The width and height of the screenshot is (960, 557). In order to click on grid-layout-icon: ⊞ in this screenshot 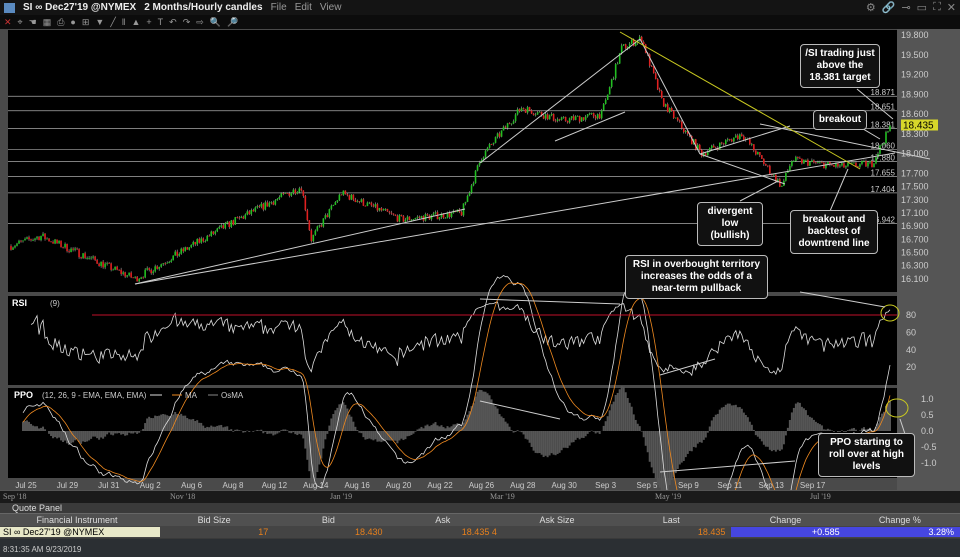, I will do `click(85, 21)`.